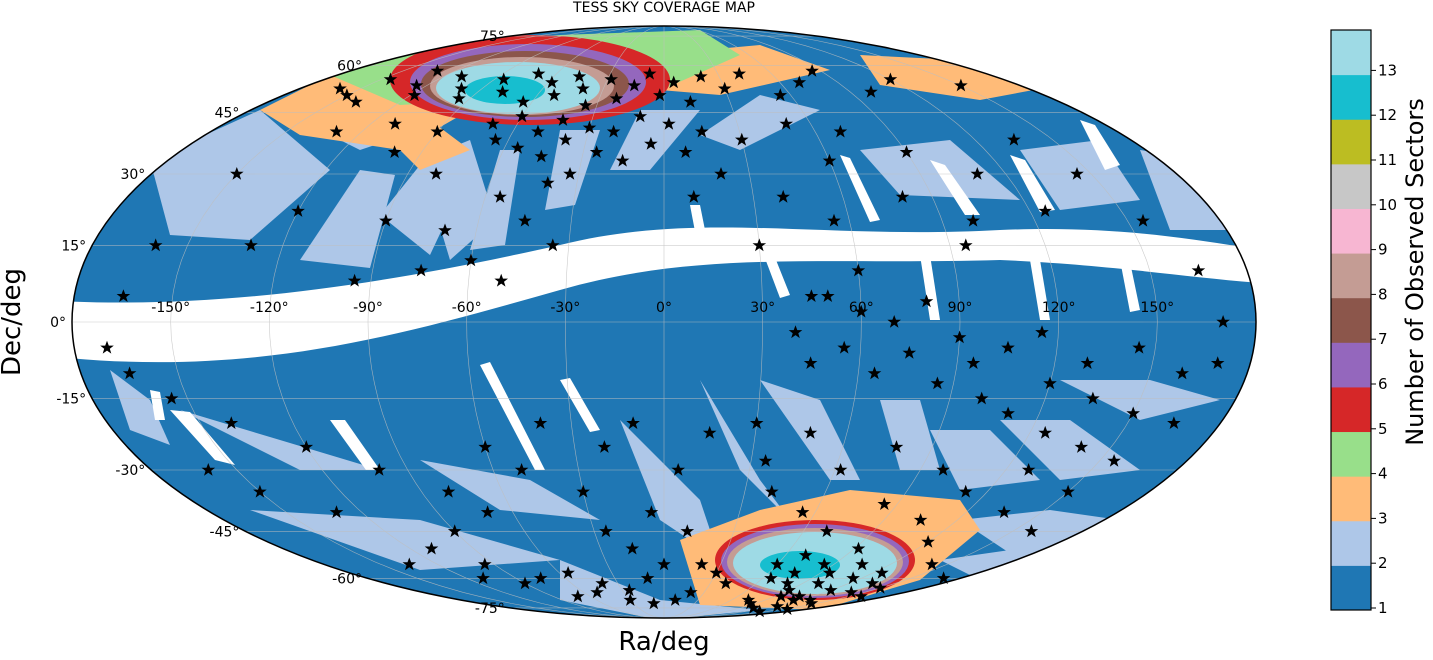  What do you see at coordinates (1383, 339) in the screenshot?
I see `colorbar-tick-label: 7` at bounding box center [1383, 339].